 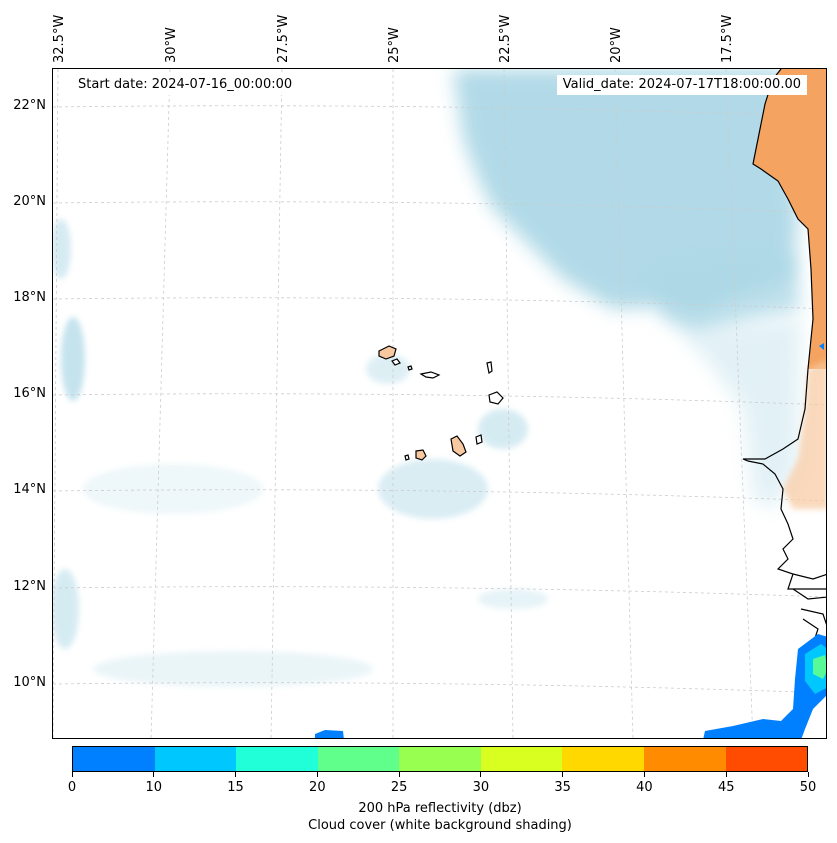 What do you see at coordinates (329, 734) in the screenshot?
I see `reflectivity-cell-south` at bounding box center [329, 734].